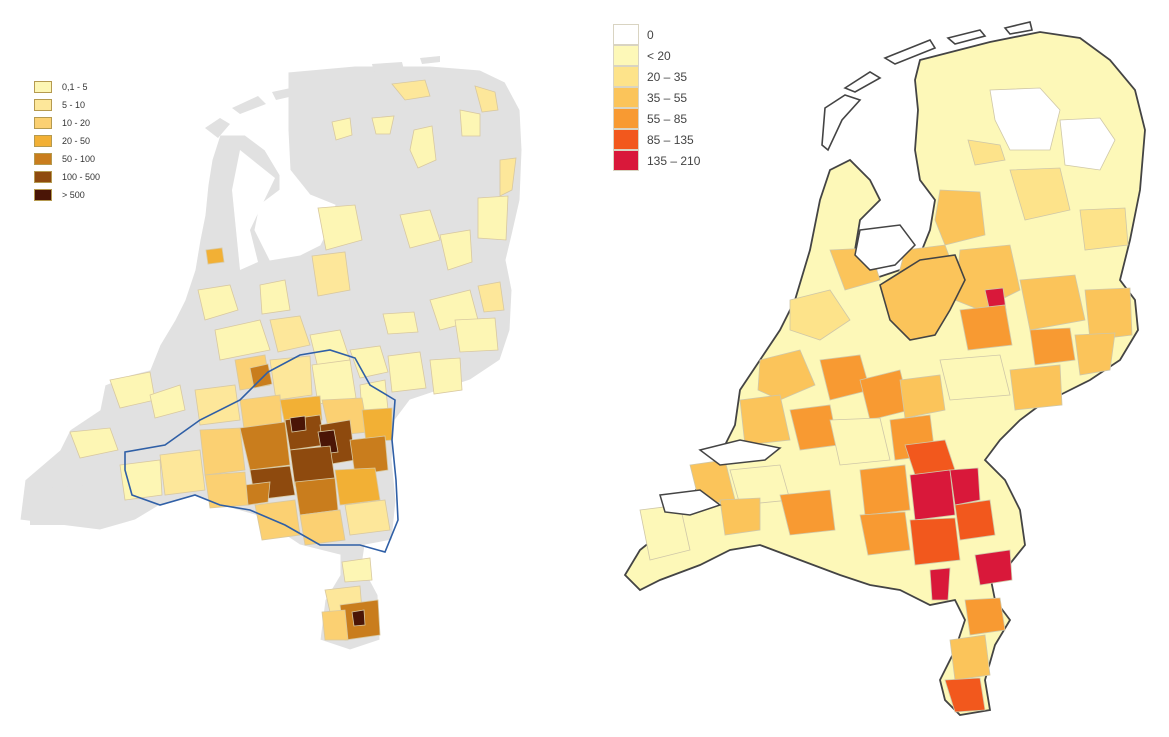 The width and height of the screenshot is (1169, 737). I want to click on legend-label: > 500, so click(73, 195).